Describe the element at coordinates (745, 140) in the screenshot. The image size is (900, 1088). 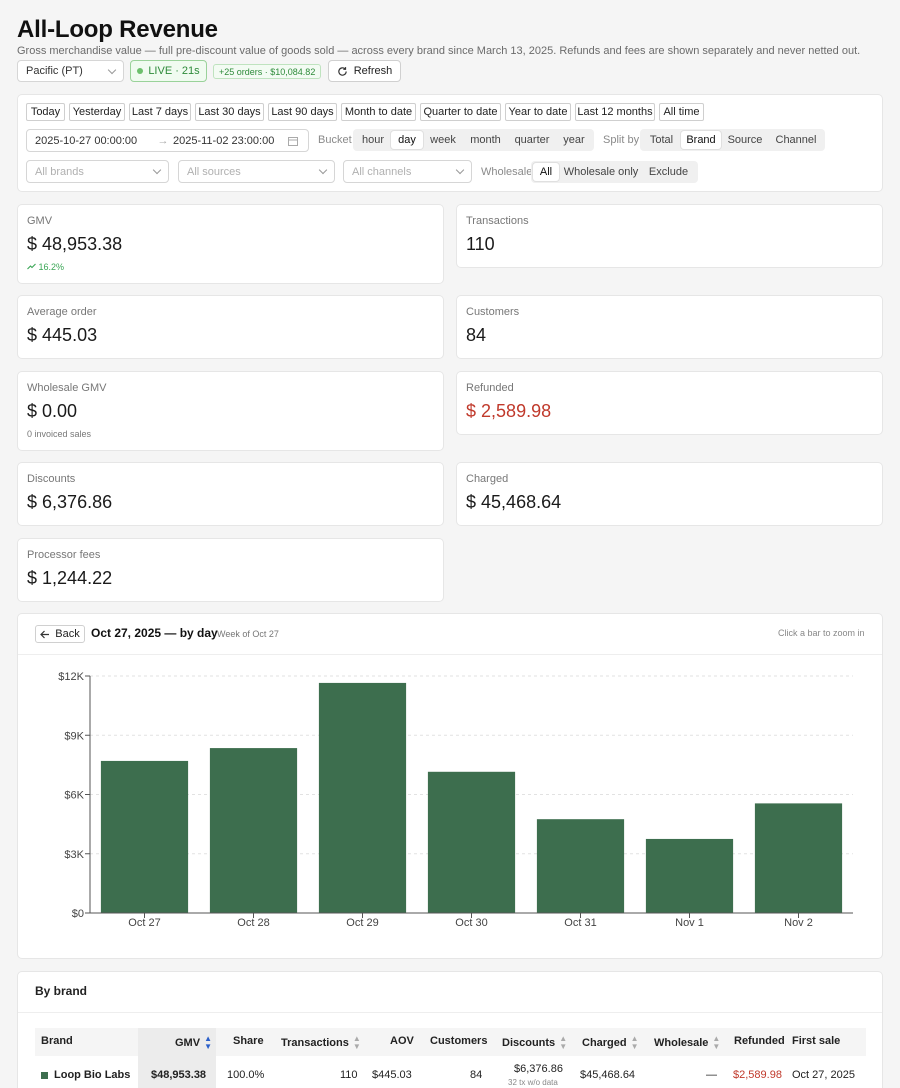
I see `split-source: Source` at that location.